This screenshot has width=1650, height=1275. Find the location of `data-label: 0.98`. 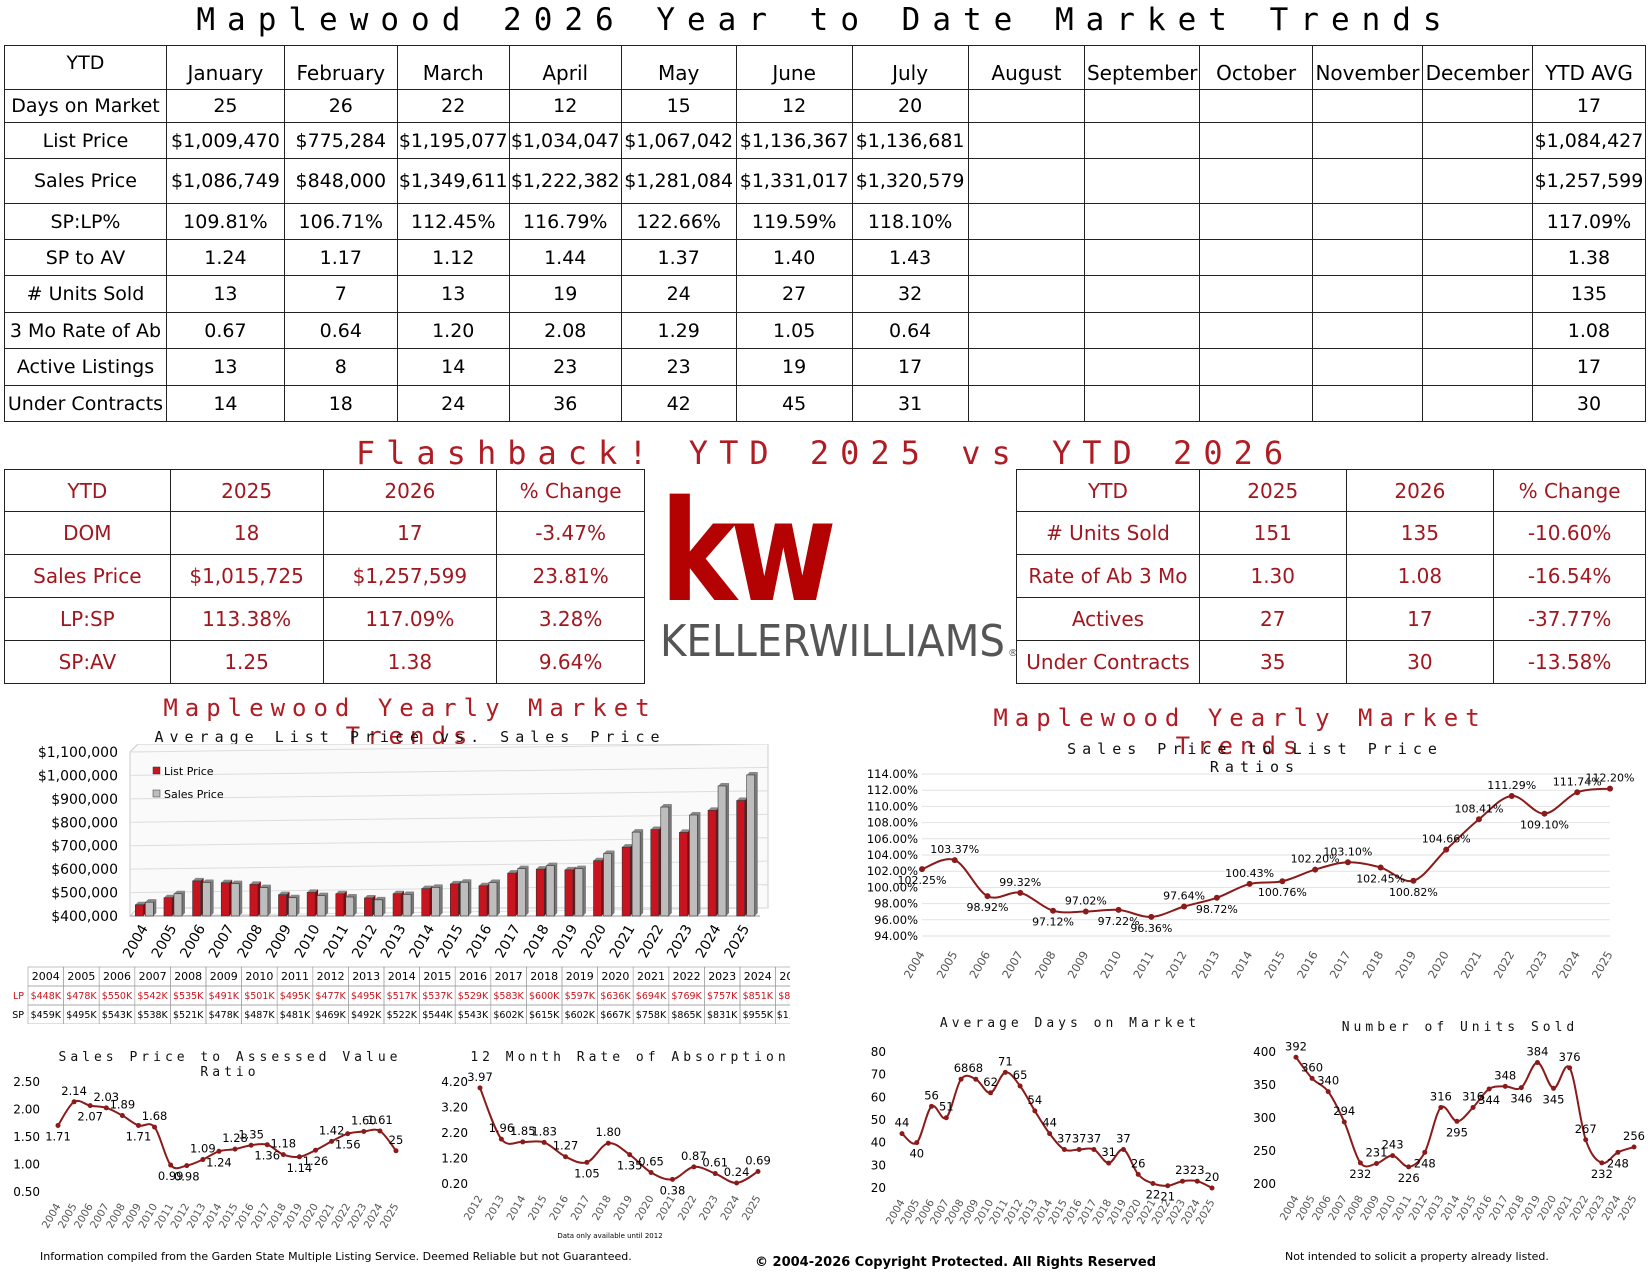

data-label: 0.98 is located at coordinates (187, 1177).